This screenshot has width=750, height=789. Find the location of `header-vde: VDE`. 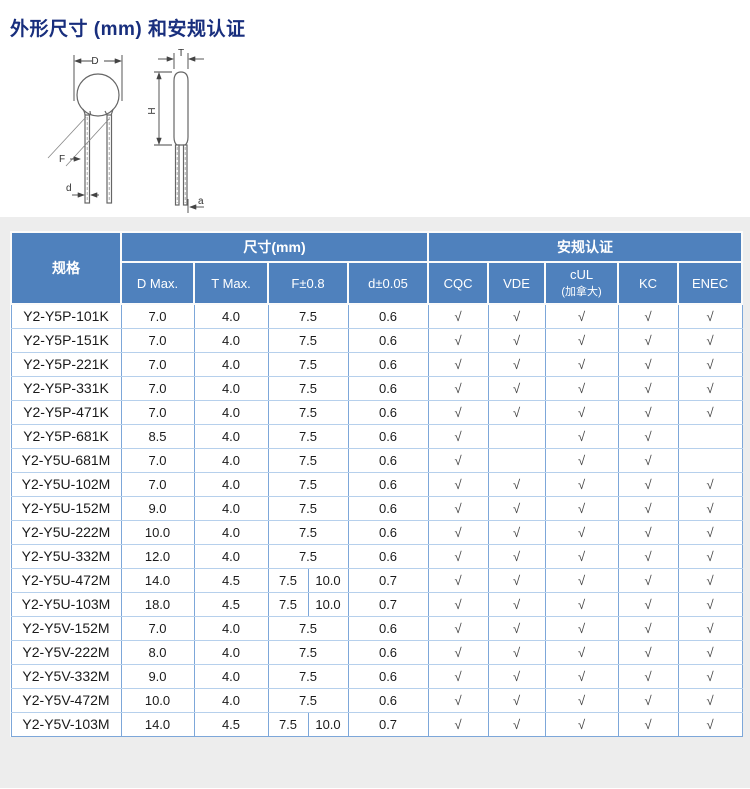

header-vde: VDE is located at coordinates (517, 283).